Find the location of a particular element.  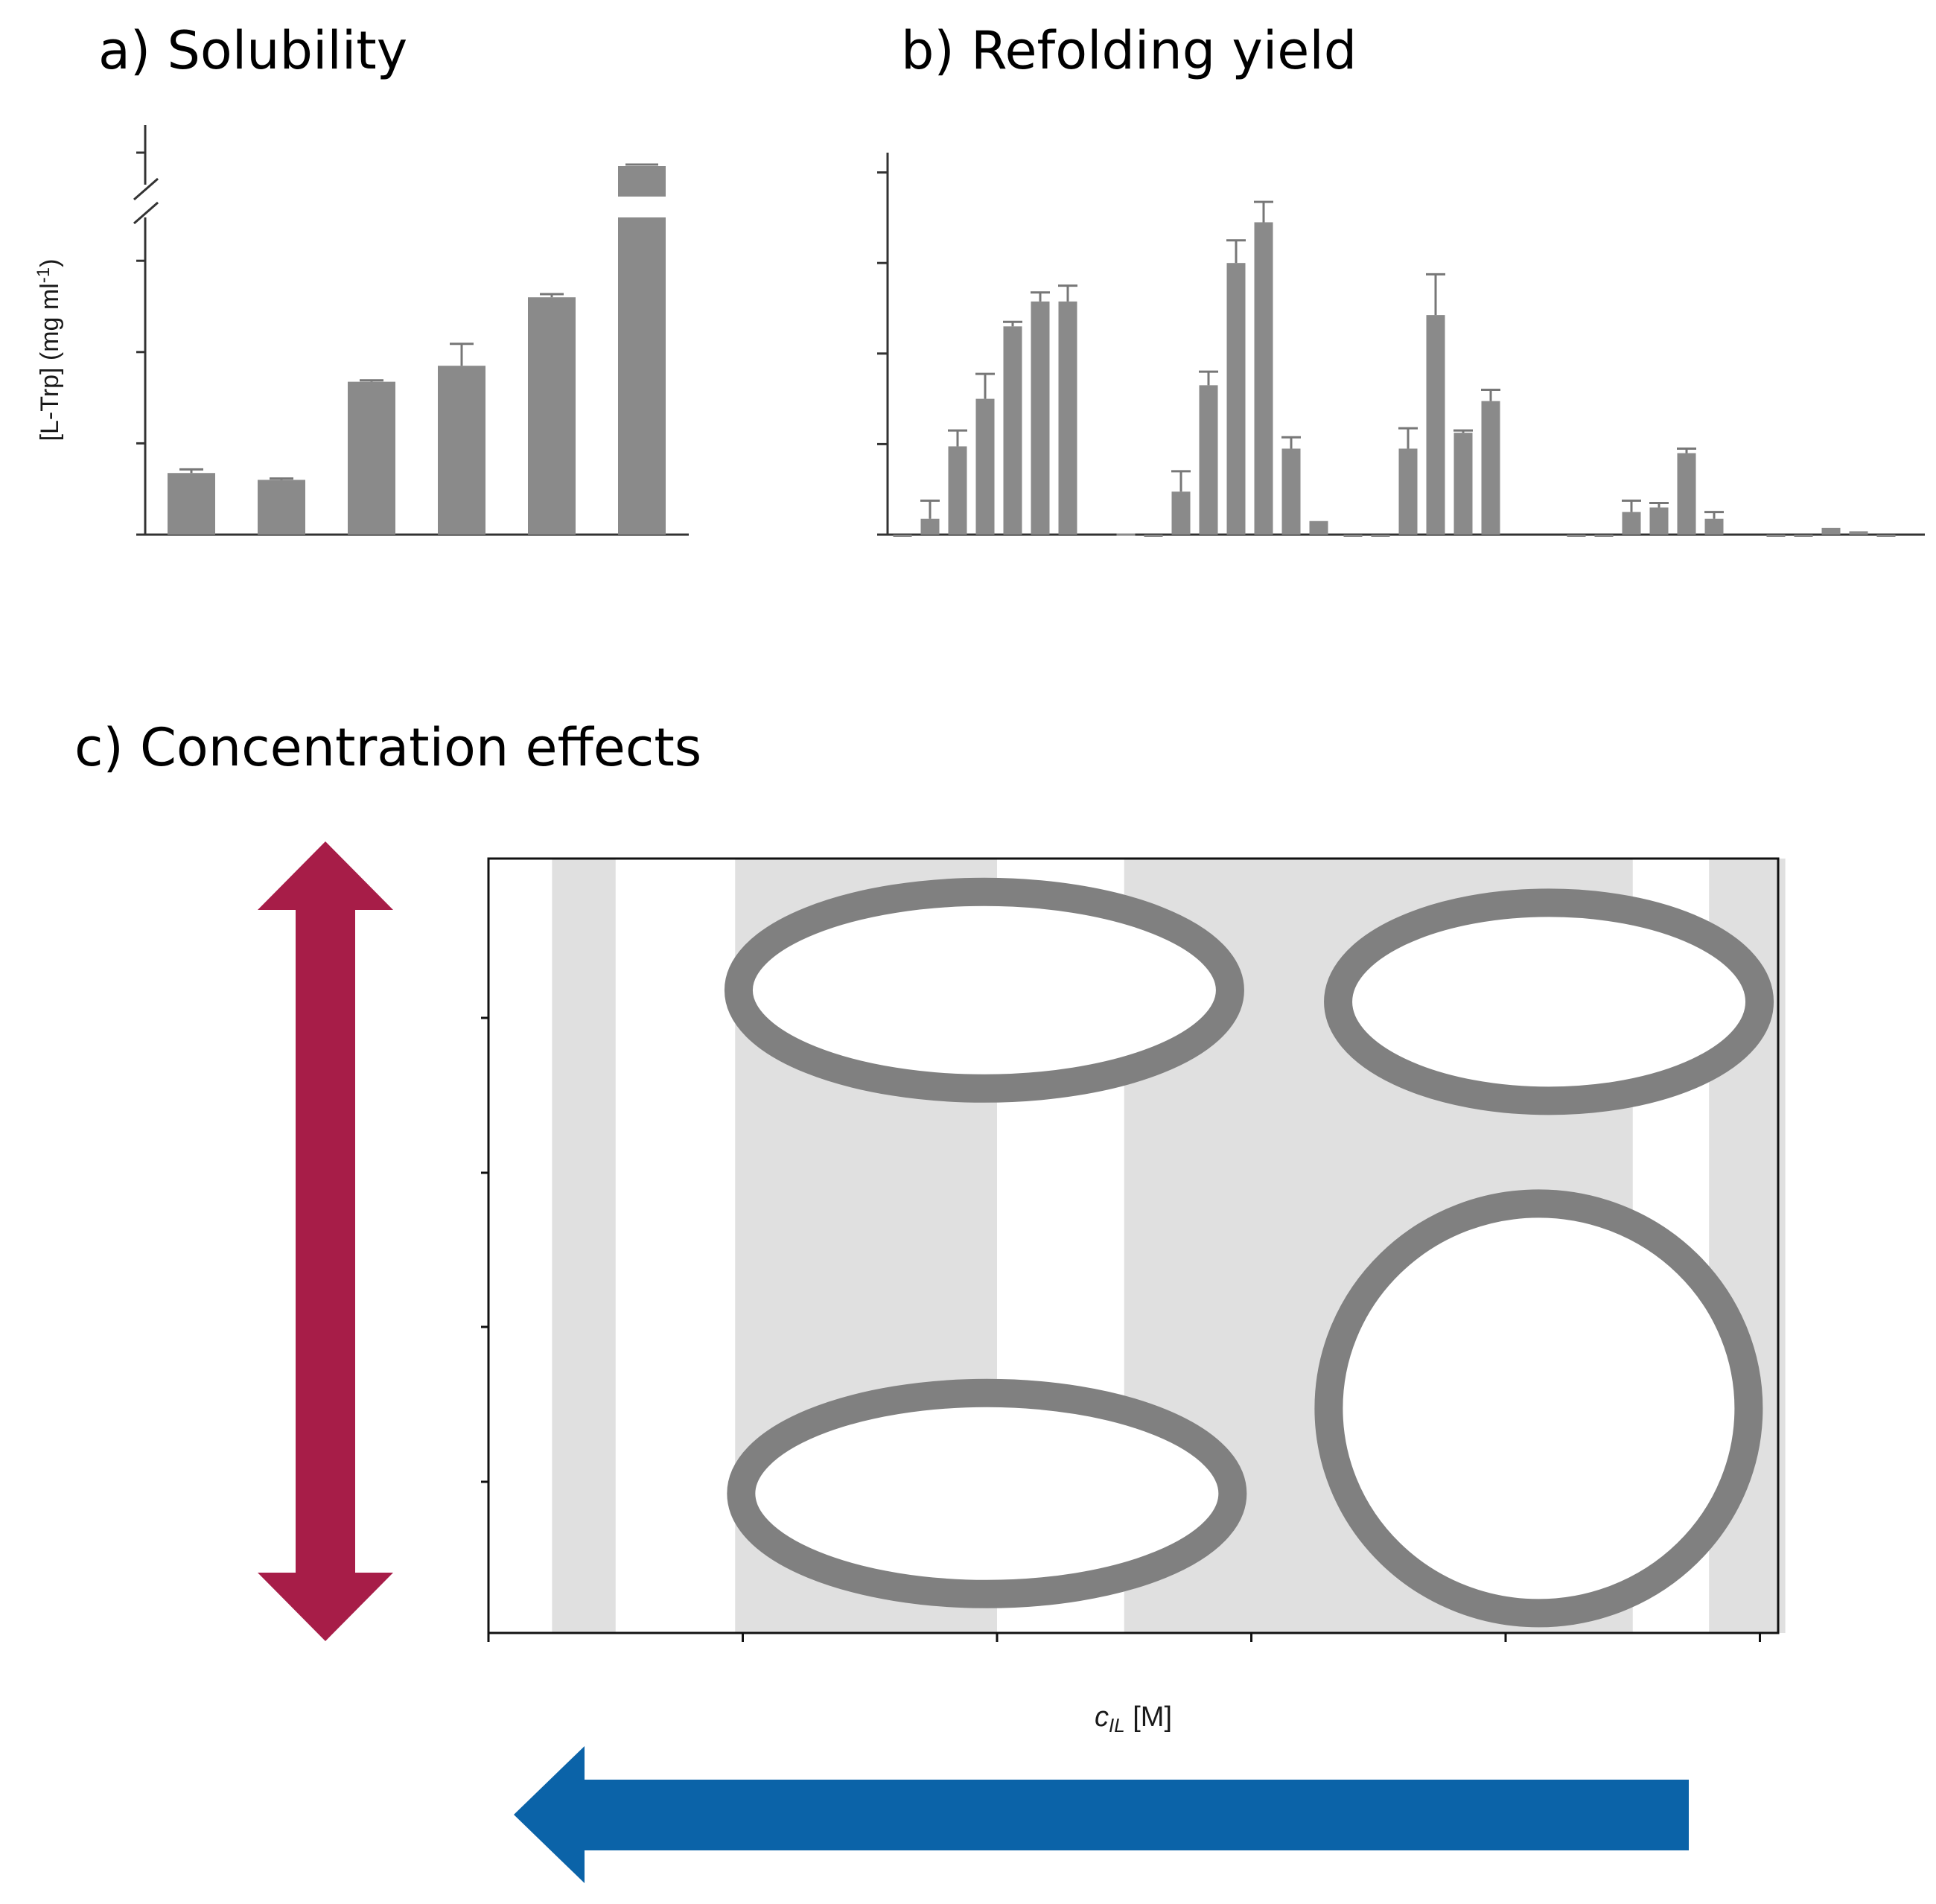

a-bar-NaCl is located at coordinates (281, 507).